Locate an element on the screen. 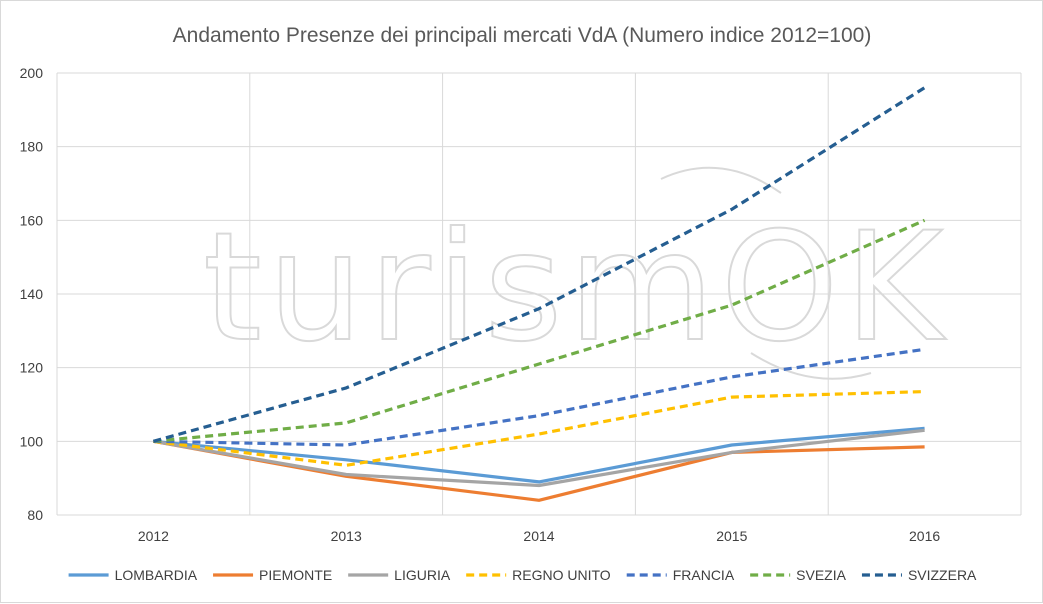 The height and width of the screenshot is (604, 1043). y-tick-label: 160 is located at coordinates (32, 220).